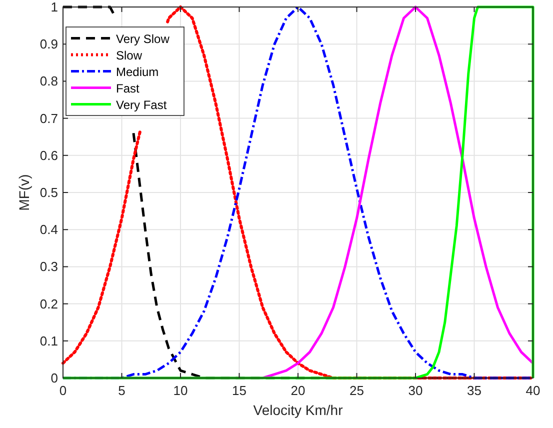 This screenshot has height=428, width=553. I want to click on x-tick-label: 35, so click(474, 390).